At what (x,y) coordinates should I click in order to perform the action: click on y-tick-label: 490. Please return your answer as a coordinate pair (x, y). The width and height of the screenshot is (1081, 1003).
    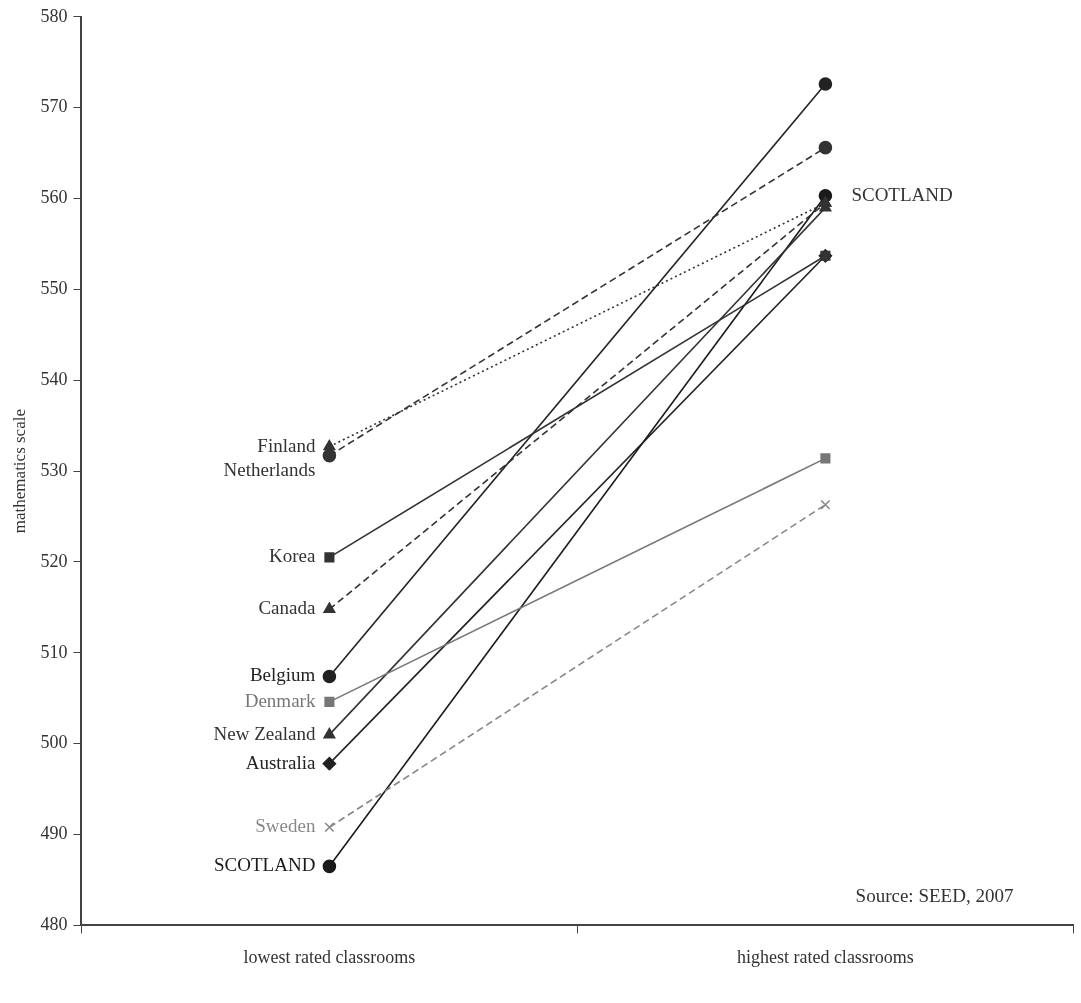
    Looking at the image, I should click on (54, 833).